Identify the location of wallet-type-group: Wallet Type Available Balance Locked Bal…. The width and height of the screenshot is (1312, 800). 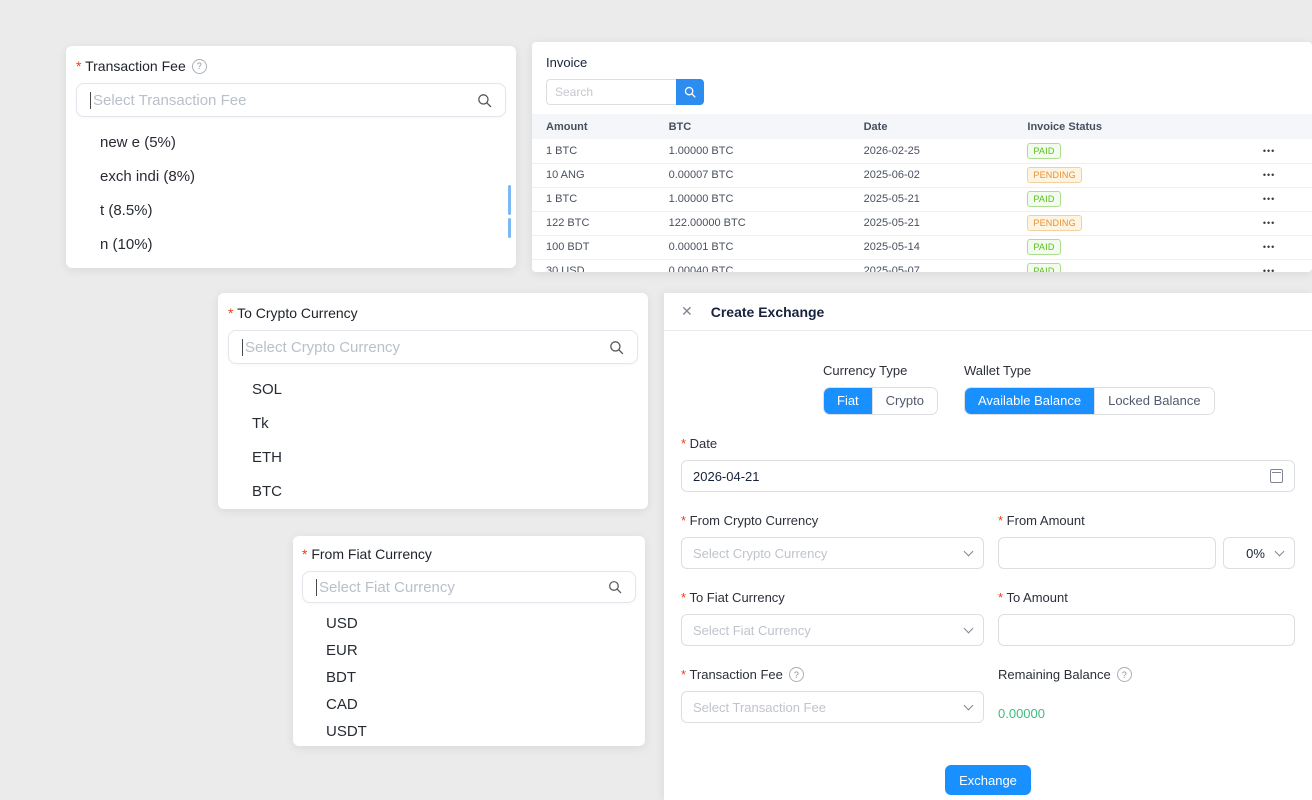
(1089, 389).